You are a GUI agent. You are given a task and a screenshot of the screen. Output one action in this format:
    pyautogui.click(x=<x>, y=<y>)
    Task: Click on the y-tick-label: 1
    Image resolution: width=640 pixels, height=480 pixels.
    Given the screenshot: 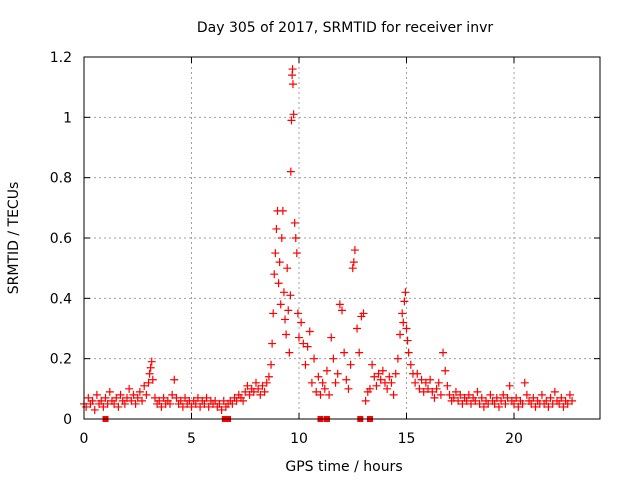 What is the action you would take?
    pyautogui.click(x=67, y=118)
    